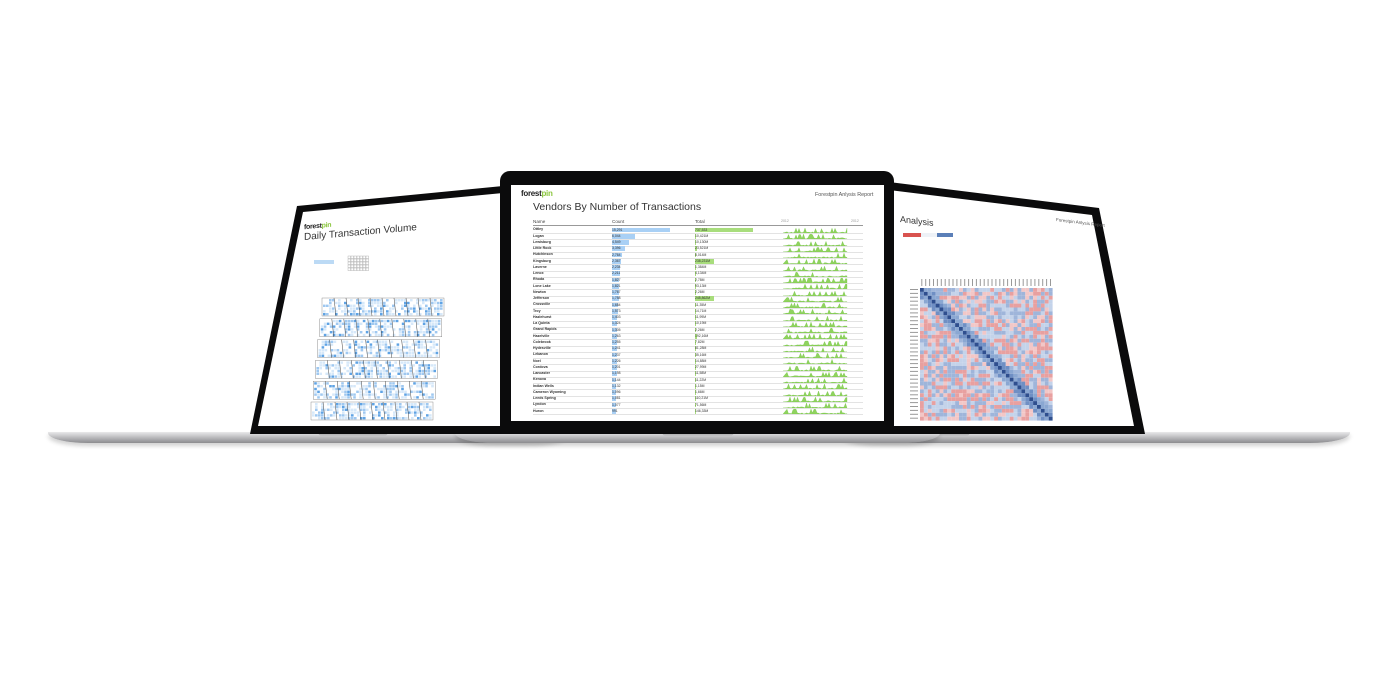 The width and height of the screenshot is (1400, 700). Describe the element at coordinates (540, 266) in the screenshot. I see `vendor-name: Laverne` at that location.